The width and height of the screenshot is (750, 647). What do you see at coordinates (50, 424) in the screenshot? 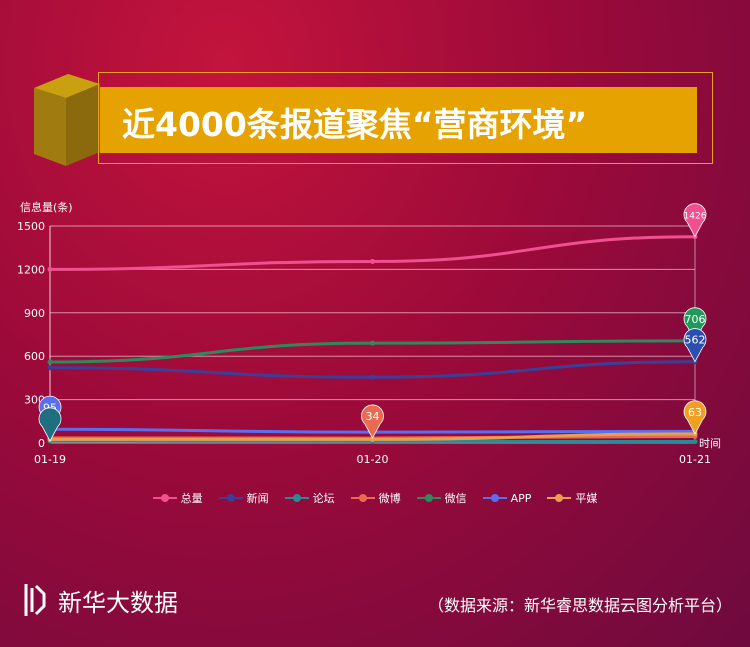
I see `marker-pin` at bounding box center [50, 424].